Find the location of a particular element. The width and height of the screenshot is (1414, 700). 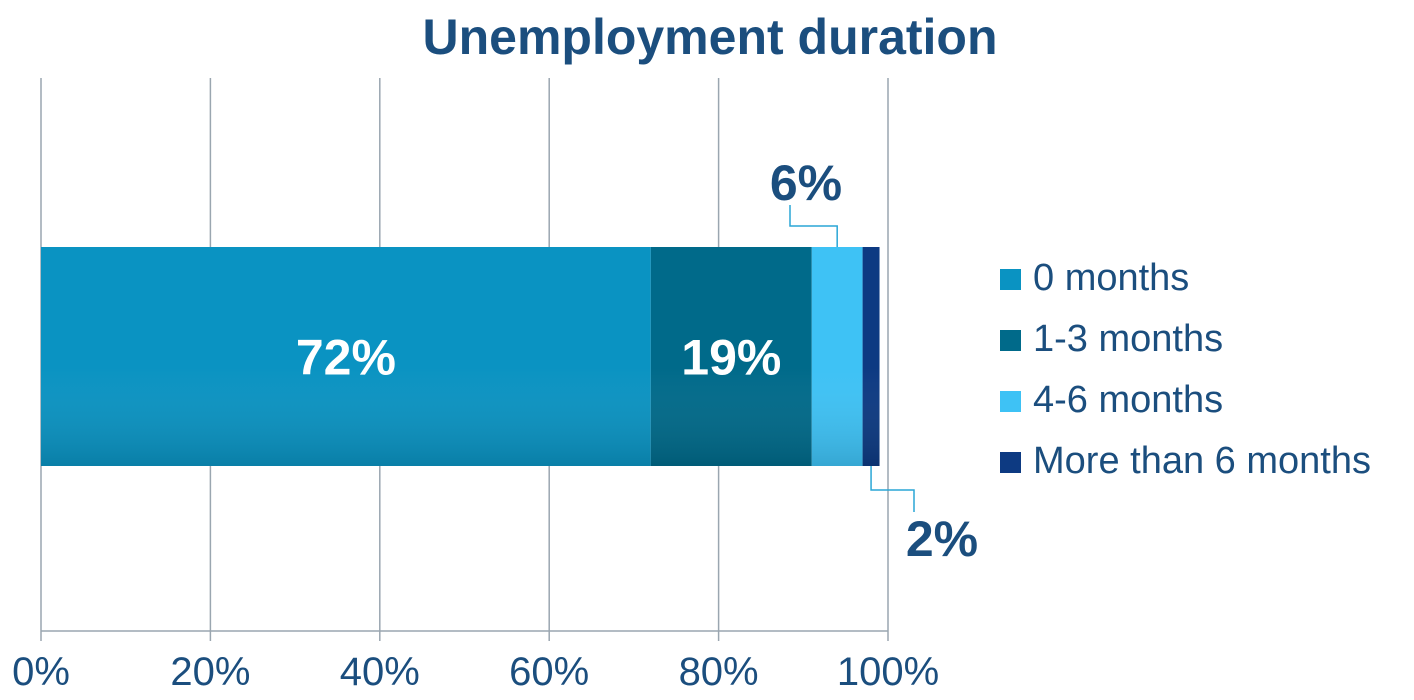

data-label: 19% is located at coordinates (731, 358).